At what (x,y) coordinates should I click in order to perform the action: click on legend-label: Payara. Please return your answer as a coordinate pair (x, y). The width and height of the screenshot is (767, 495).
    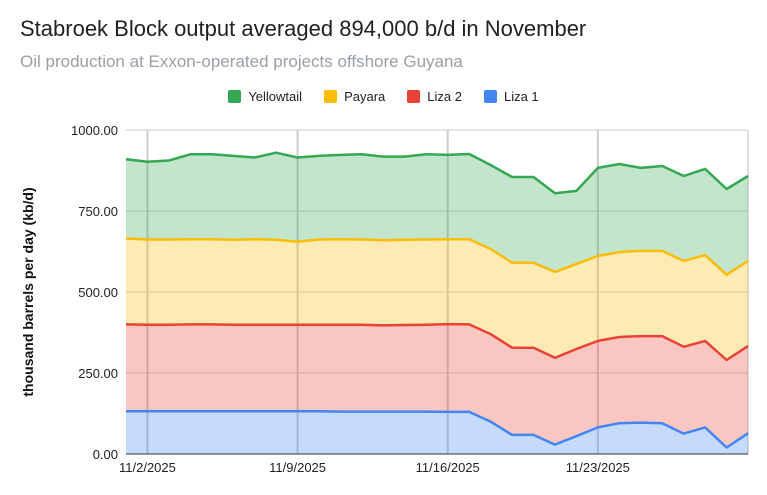
    Looking at the image, I should click on (365, 96).